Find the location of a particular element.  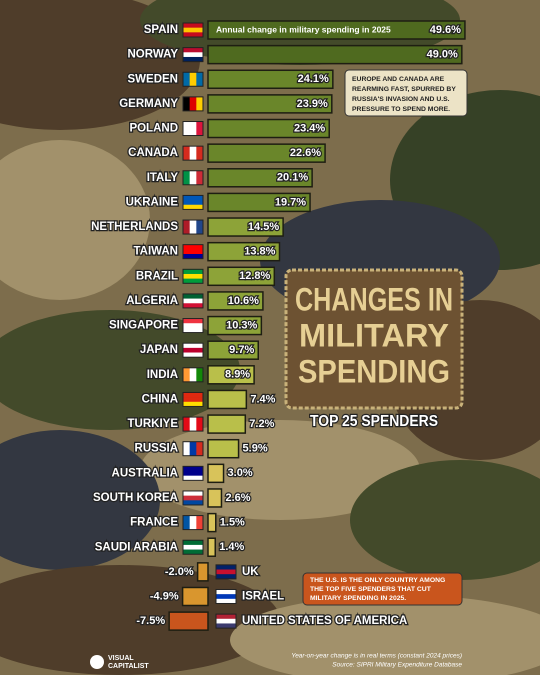

annotation-text: THE TOP FIVE SPENDERS THAT CUT is located at coordinates (371, 589).